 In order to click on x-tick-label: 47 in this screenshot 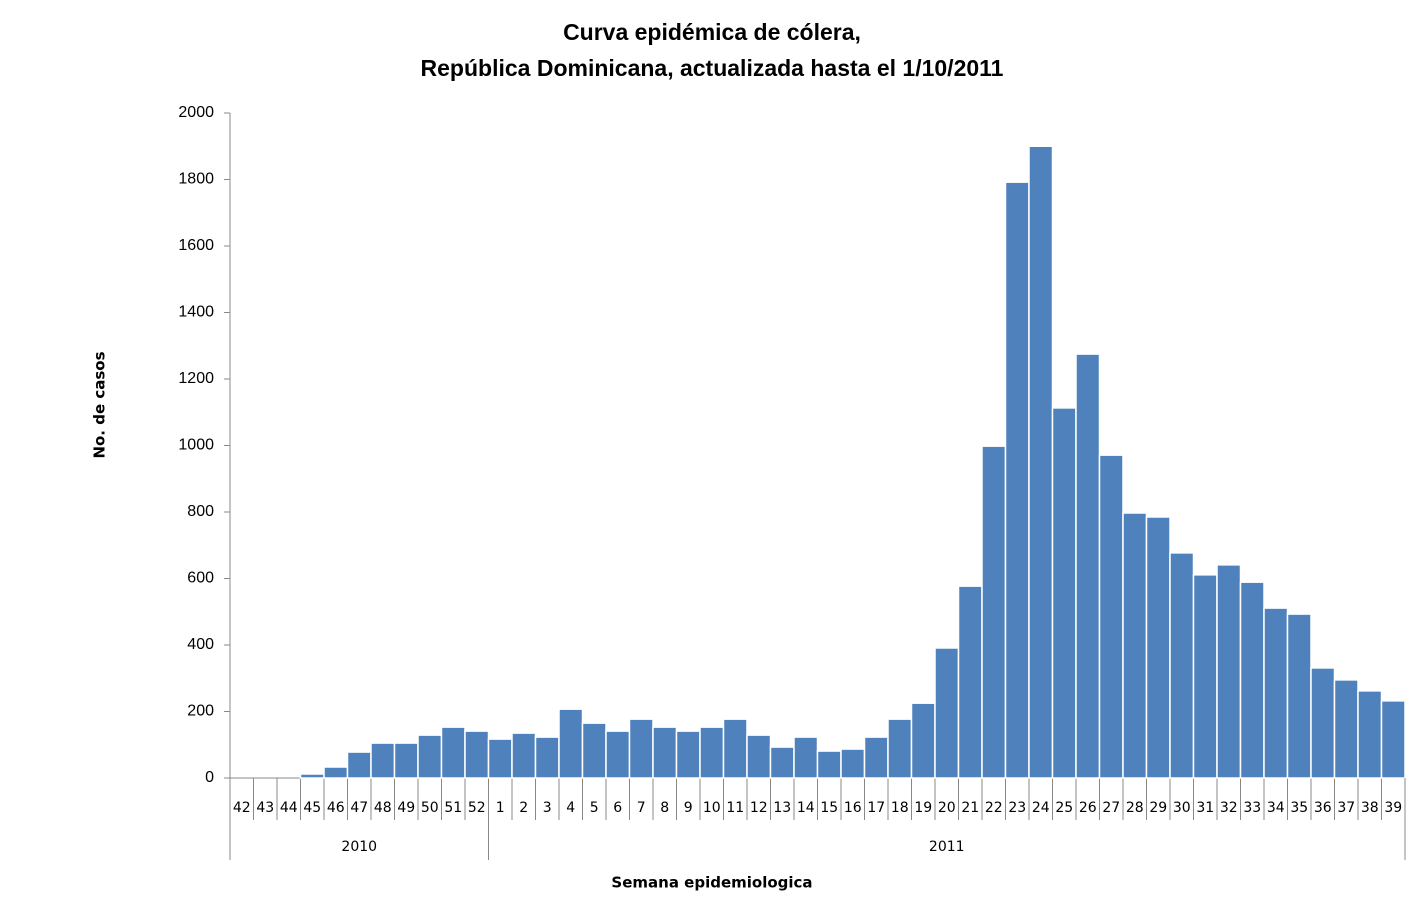, I will do `click(359, 808)`.